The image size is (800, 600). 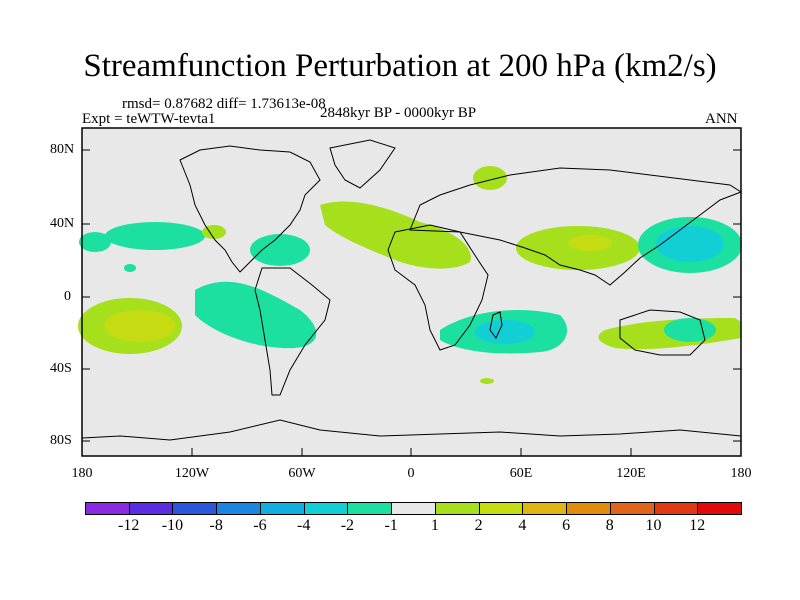 I want to click on colorbar-label: -12, so click(x=129, y=525).